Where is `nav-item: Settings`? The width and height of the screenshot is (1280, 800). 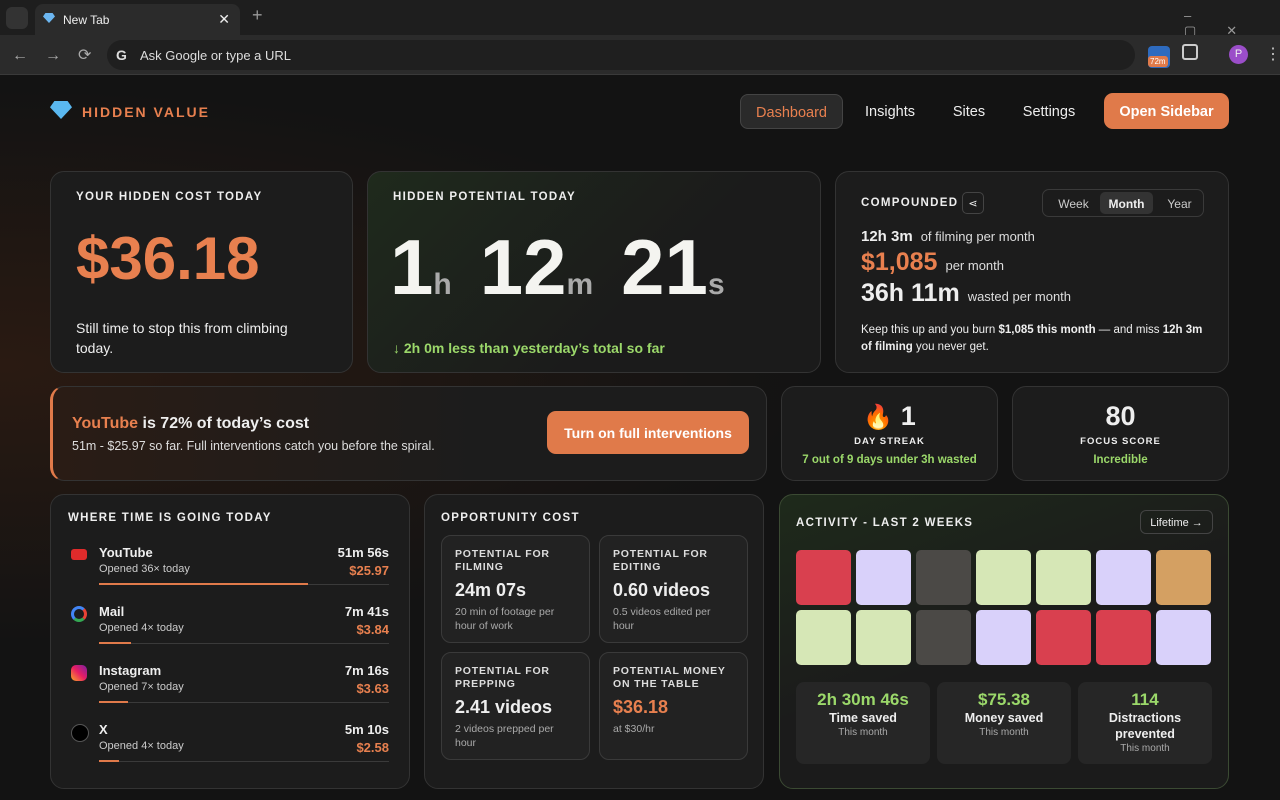 nav-item: Settings is located at coordinates (1049, 112).